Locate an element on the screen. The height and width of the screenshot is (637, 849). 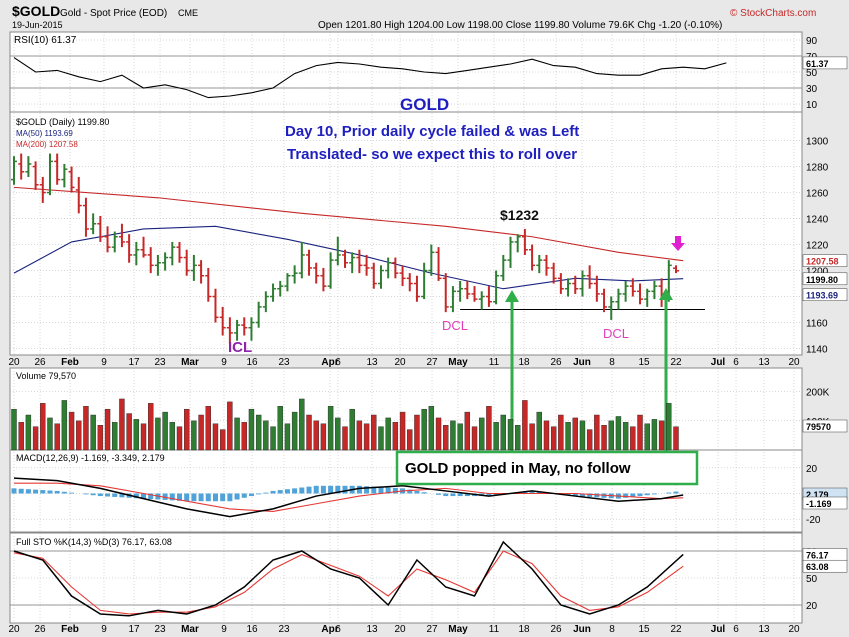
rsi-layer: 907050301061.37 is located at coordinates (429, 73).